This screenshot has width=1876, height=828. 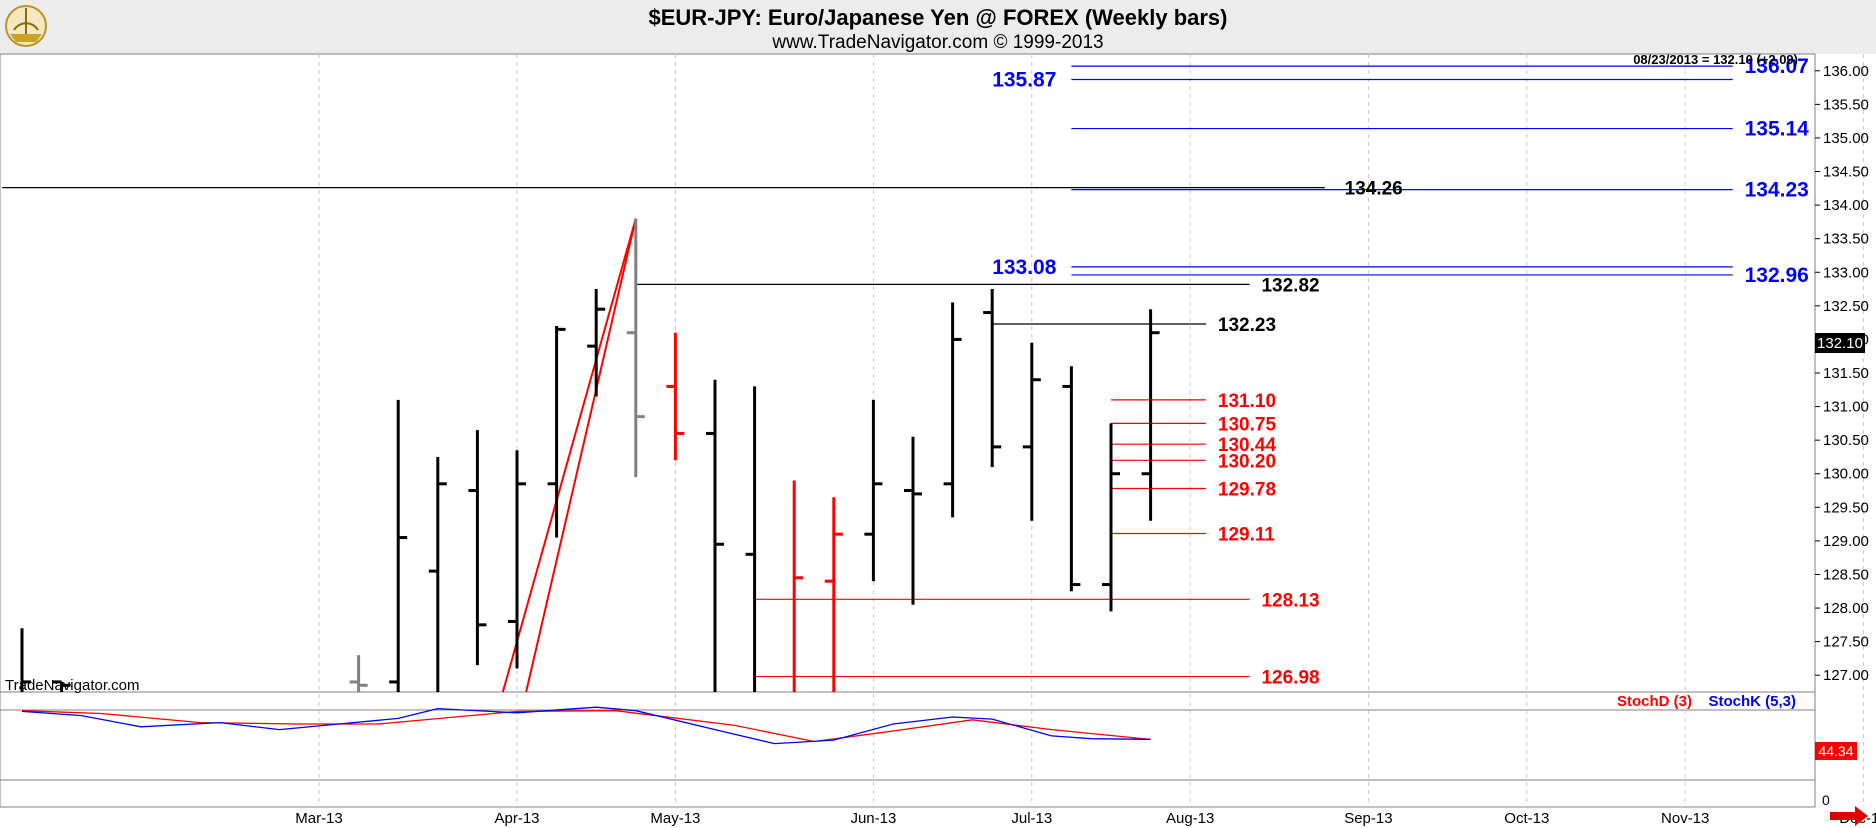 I want to click on price-tick-label: 134.00, so click(x=1846, y=205).